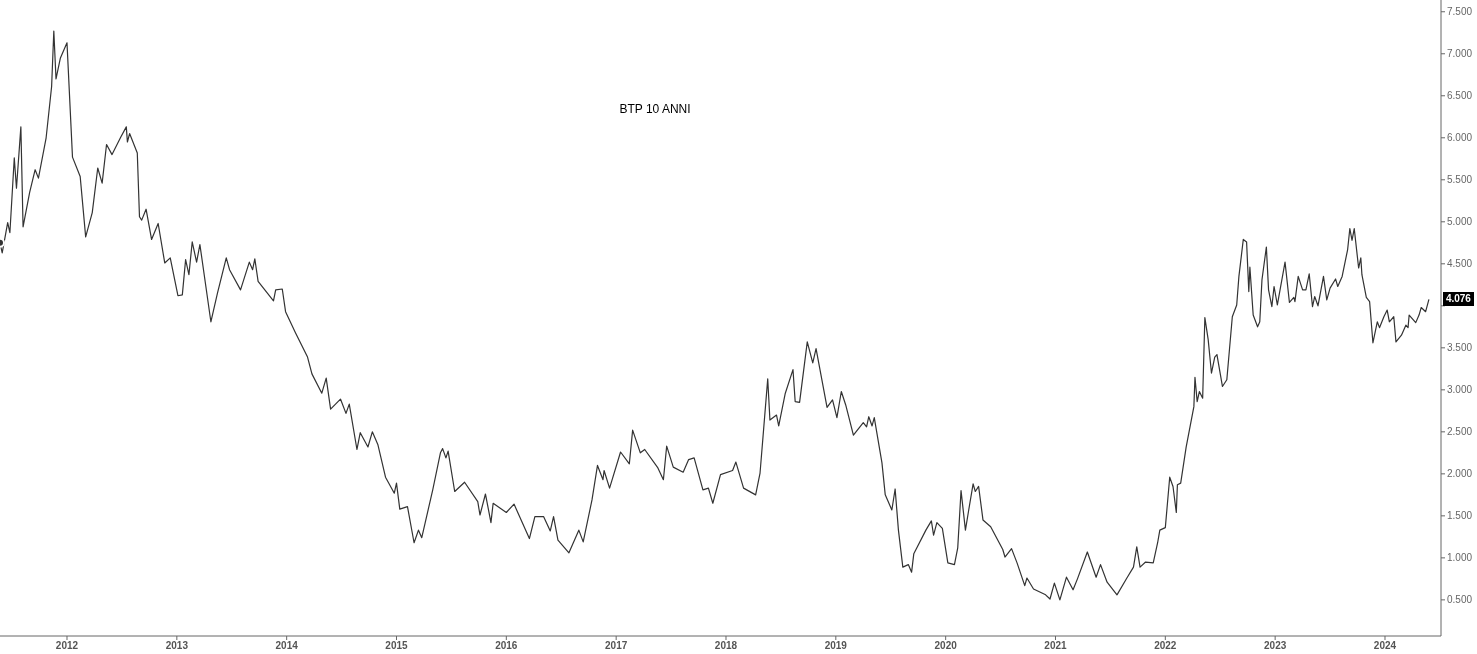  Describe the element at coordinates (946, 646) in the screenshot. I see `x-tick-label: 2020` at that location.